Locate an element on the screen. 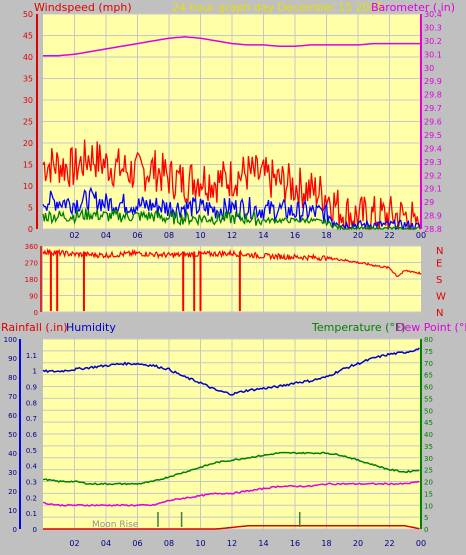  barometer-tick-label: 29.2 is located at coordinates (433, 175).